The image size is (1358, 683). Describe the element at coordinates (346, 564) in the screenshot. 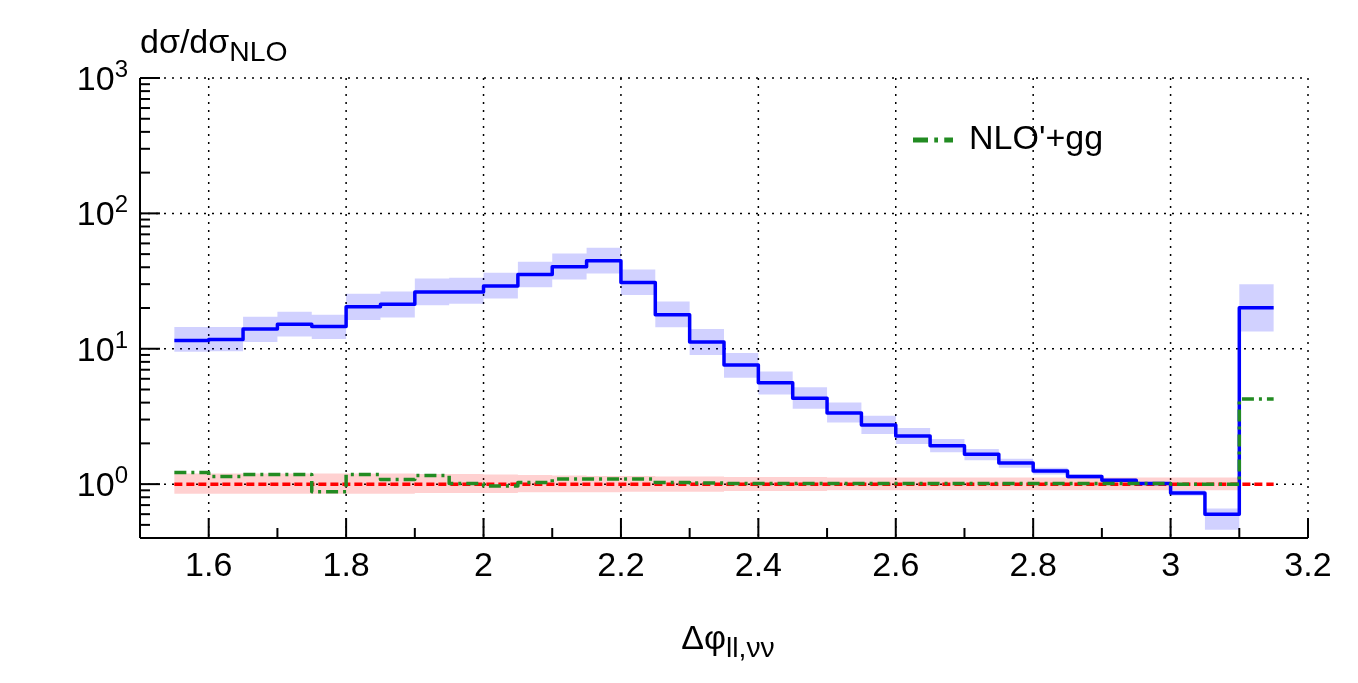

I see `x-tick-label: 1.8` at that location.